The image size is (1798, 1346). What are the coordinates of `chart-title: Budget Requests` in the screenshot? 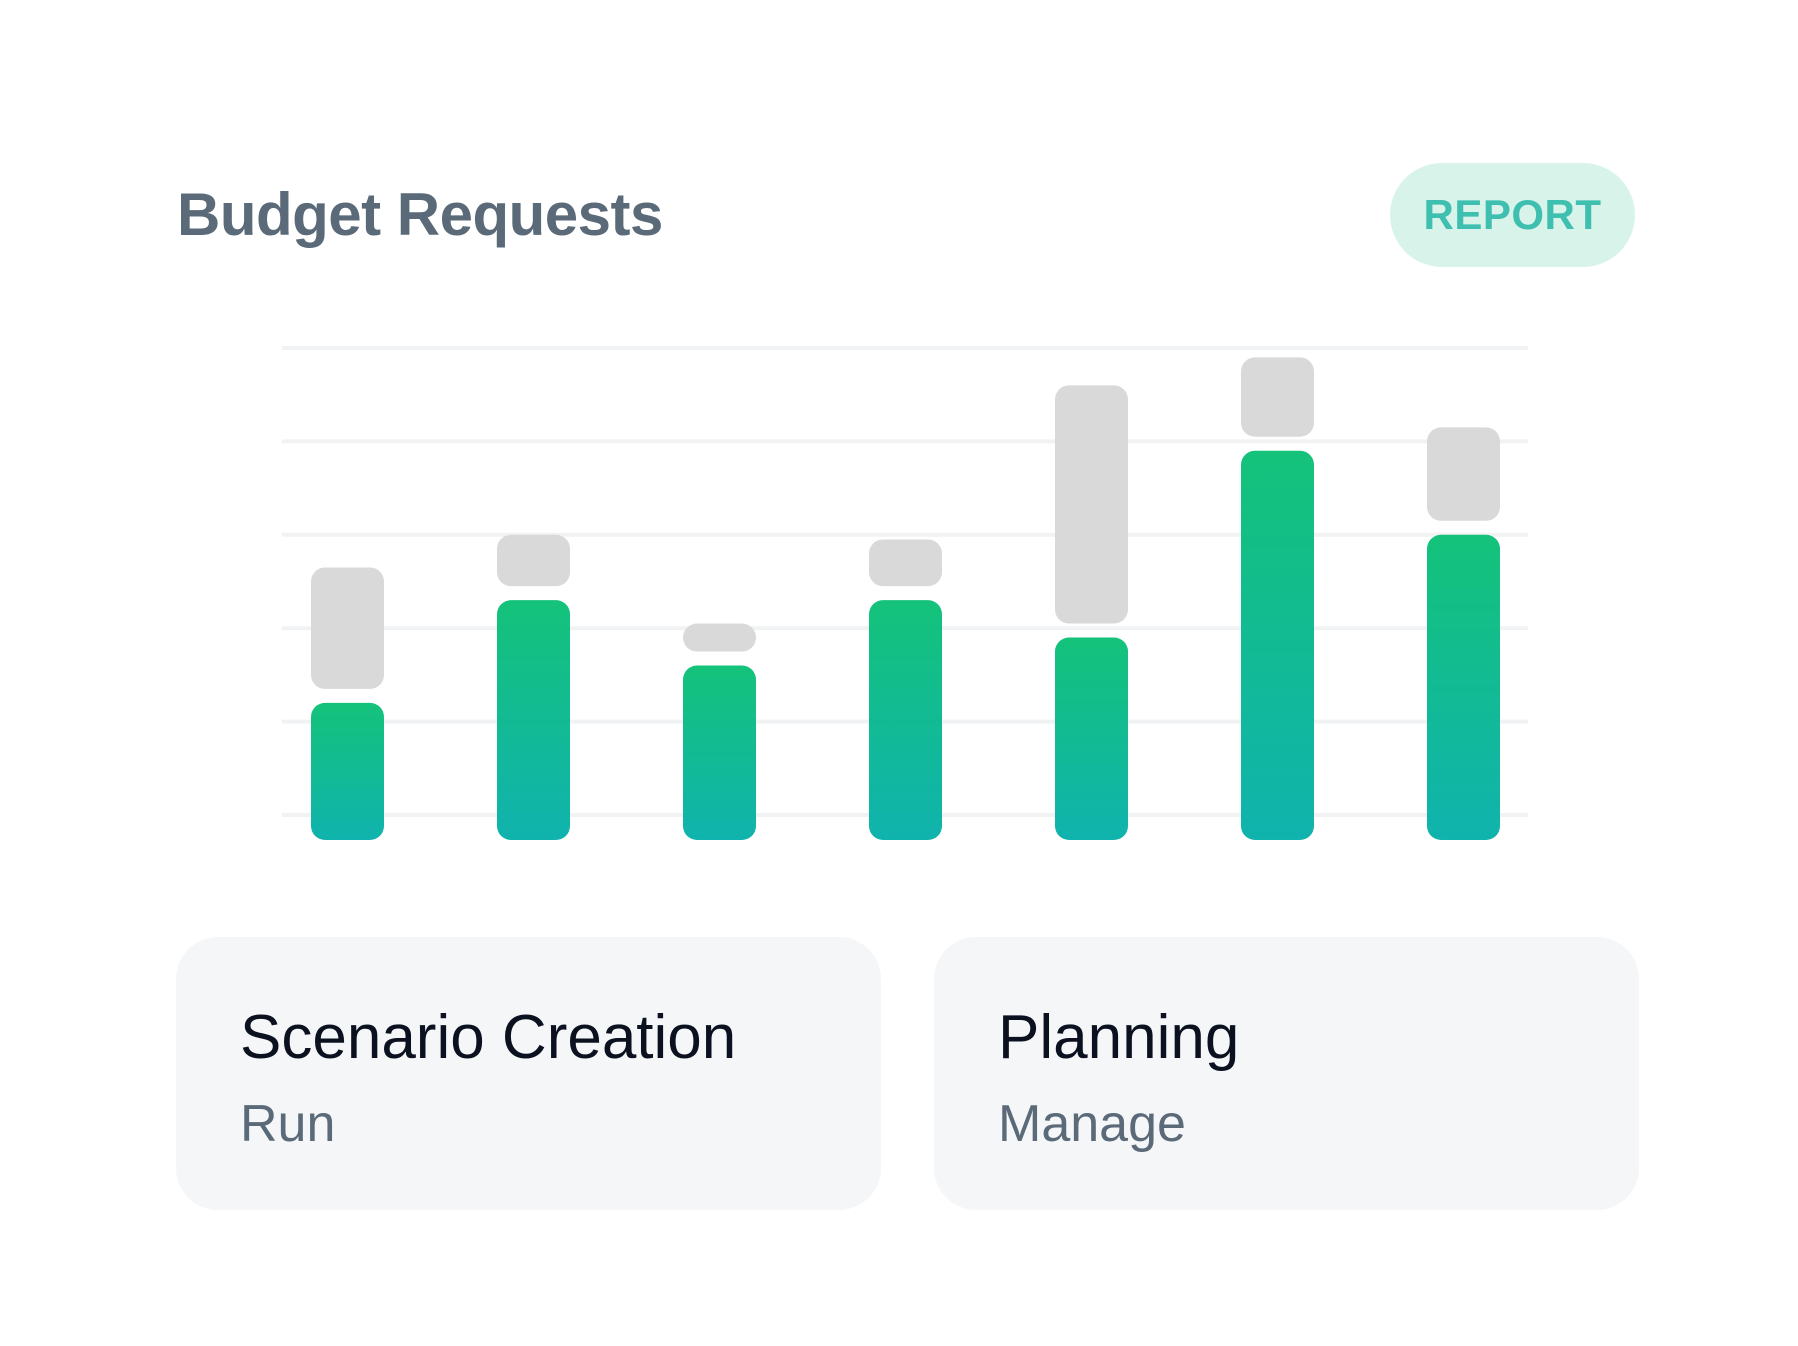 It's located at (420, 214).